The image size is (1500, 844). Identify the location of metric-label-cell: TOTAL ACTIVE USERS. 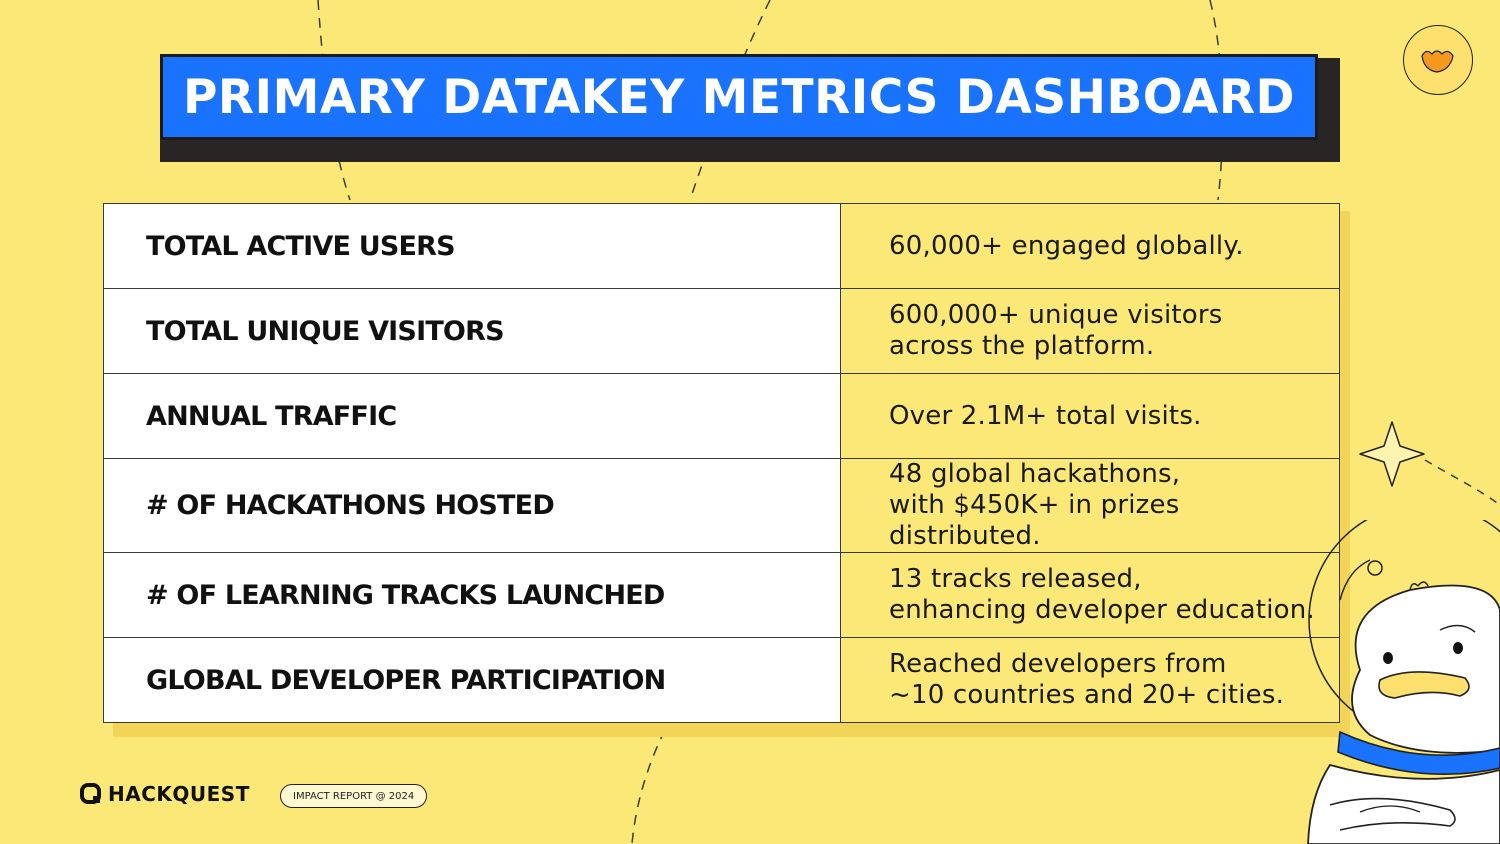
(472, 246).